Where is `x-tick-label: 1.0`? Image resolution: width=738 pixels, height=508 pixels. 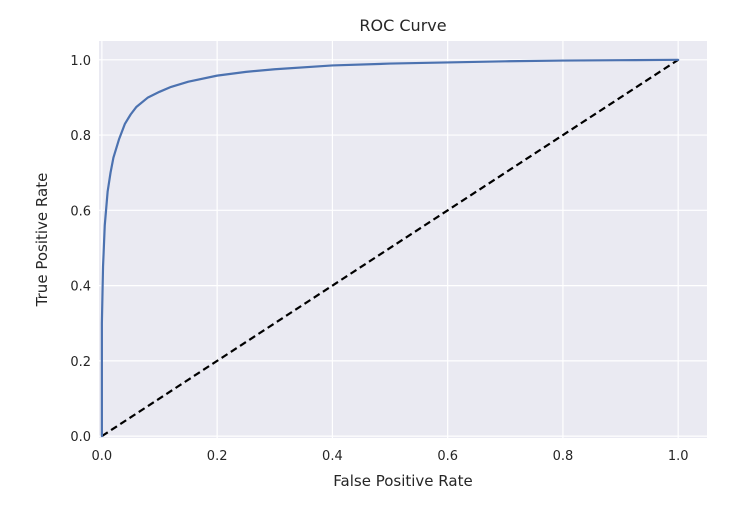
x-tick-label: 1.0 is located at coordinates (678, 456).